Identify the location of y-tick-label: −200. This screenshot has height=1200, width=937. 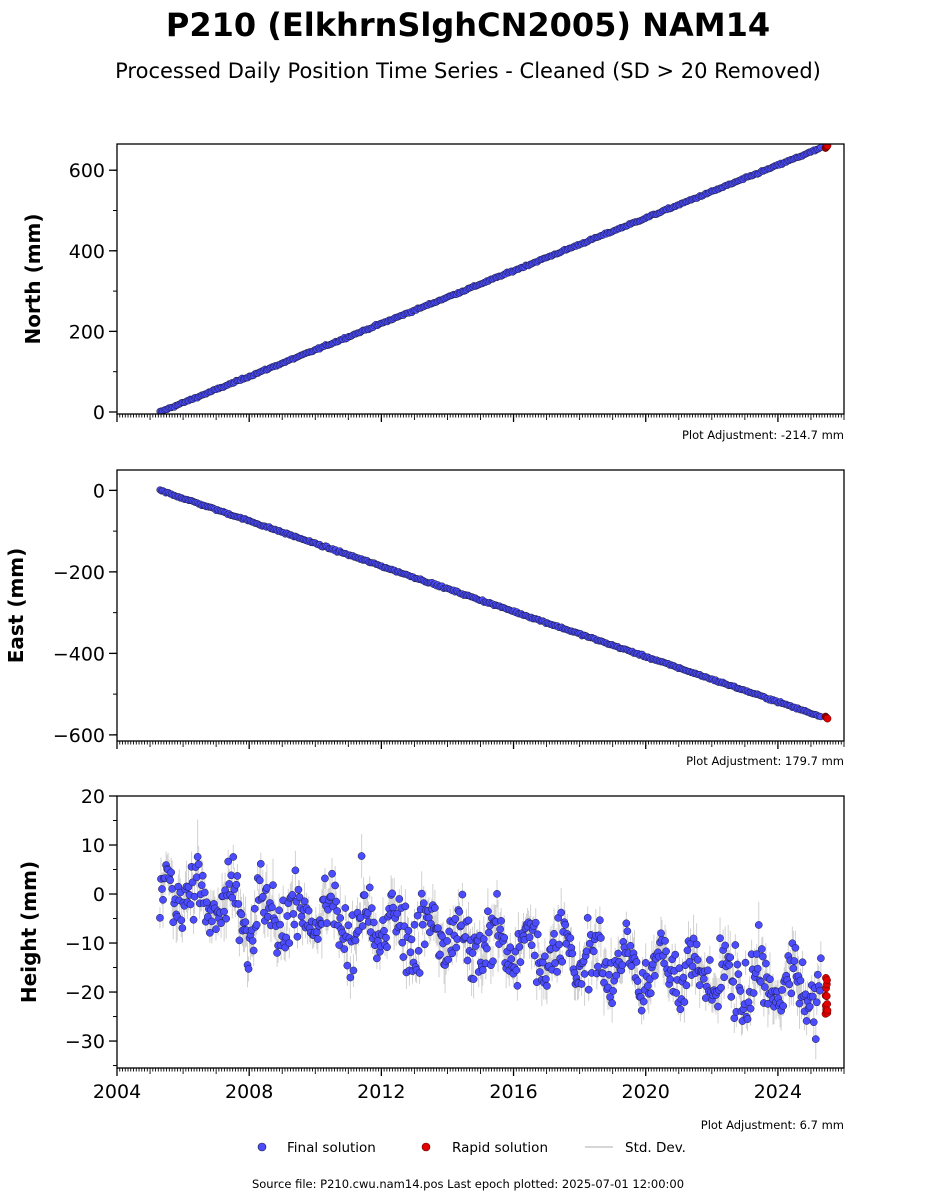
(79, 573).